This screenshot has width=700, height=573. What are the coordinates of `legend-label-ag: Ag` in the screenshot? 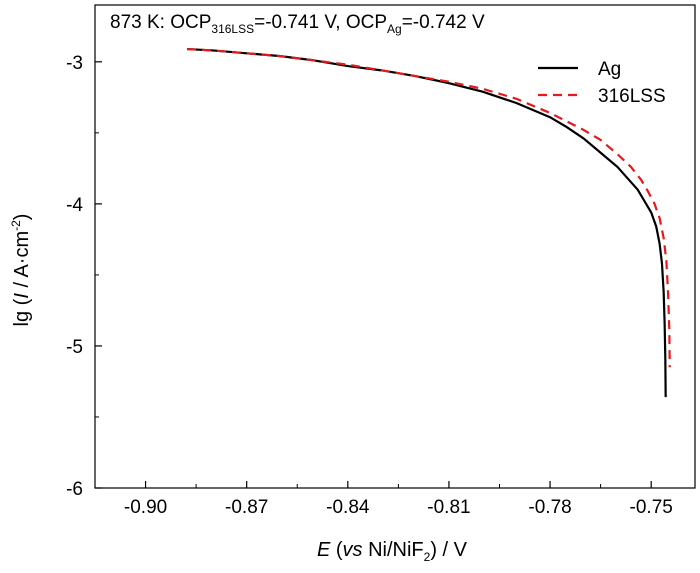 It's located at (609, 69).